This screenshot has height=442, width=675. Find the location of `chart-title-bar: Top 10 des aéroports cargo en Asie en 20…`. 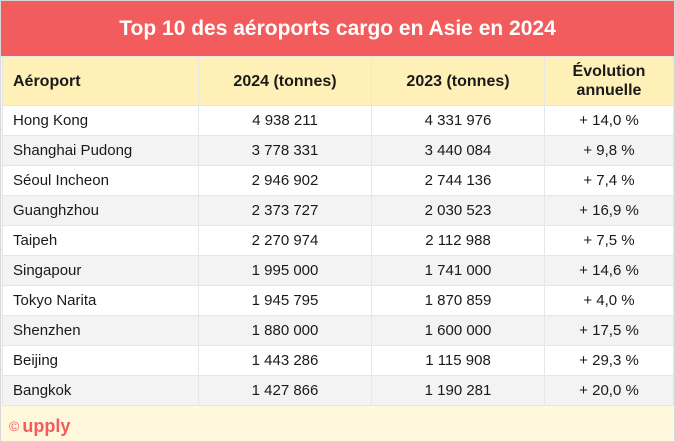

chart-title-bar: Top 10 des aéroports cargo en Asie en 20… is located at coordinates (337, 28).